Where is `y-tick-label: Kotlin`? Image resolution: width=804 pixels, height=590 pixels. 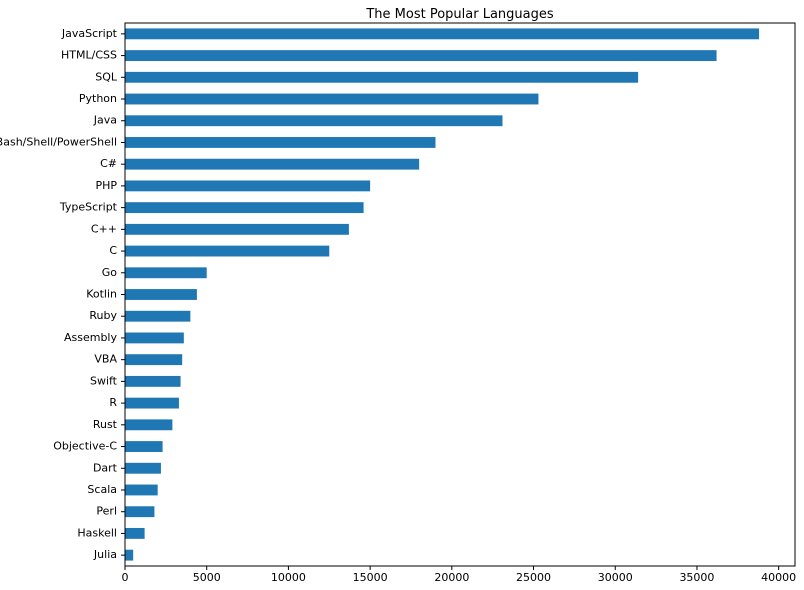 y-tick-label: Kotlin is located at coordinates (101, 294).